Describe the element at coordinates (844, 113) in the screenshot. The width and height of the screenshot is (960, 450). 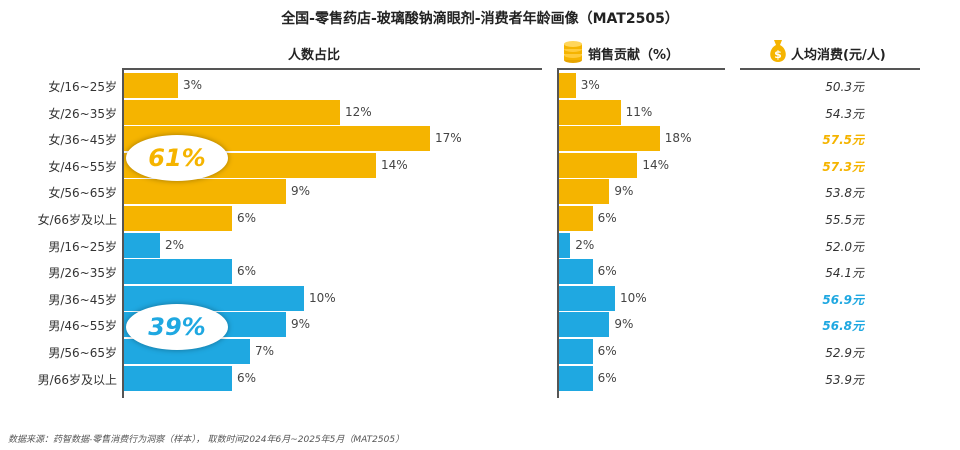
I see `avg-spend-value: 54.3元` at that location.